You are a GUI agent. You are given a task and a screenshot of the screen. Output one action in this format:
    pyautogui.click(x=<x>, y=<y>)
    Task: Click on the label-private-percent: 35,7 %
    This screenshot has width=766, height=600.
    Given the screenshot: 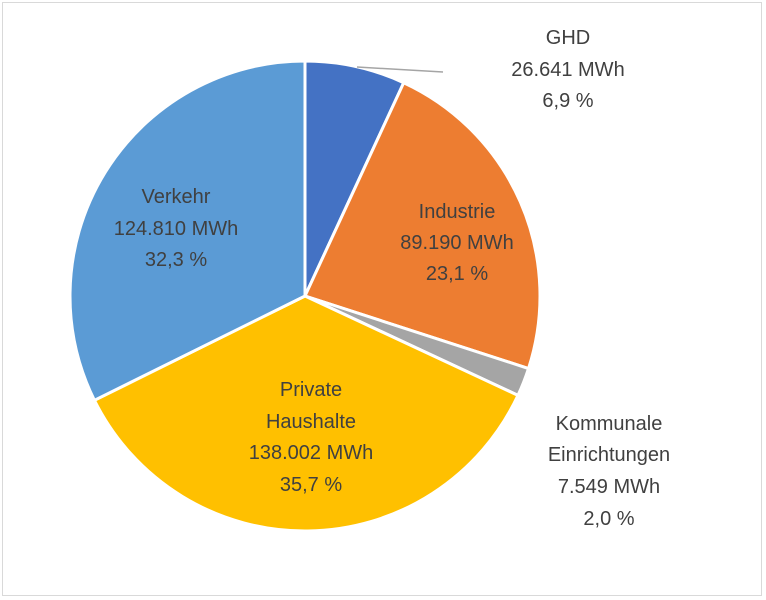 What is the action you would take?
    pyautogui.click(x=311, y=485)
    